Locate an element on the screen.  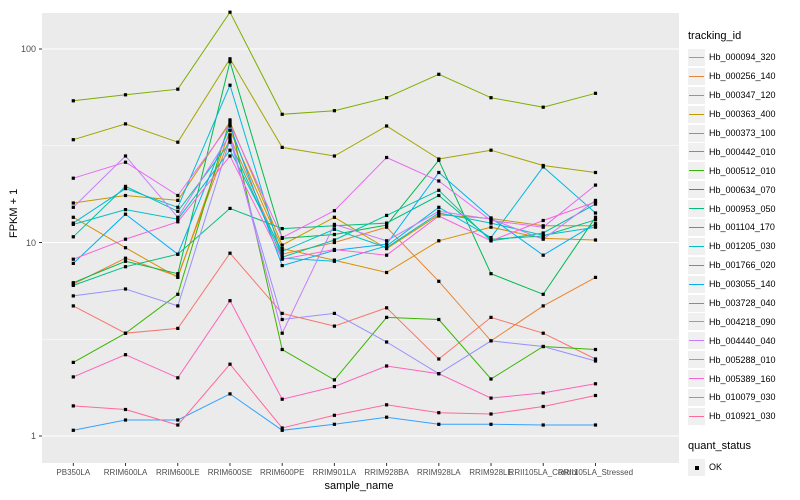
x-tick-label: RRIM928LE is located at coordinates (491, 472).